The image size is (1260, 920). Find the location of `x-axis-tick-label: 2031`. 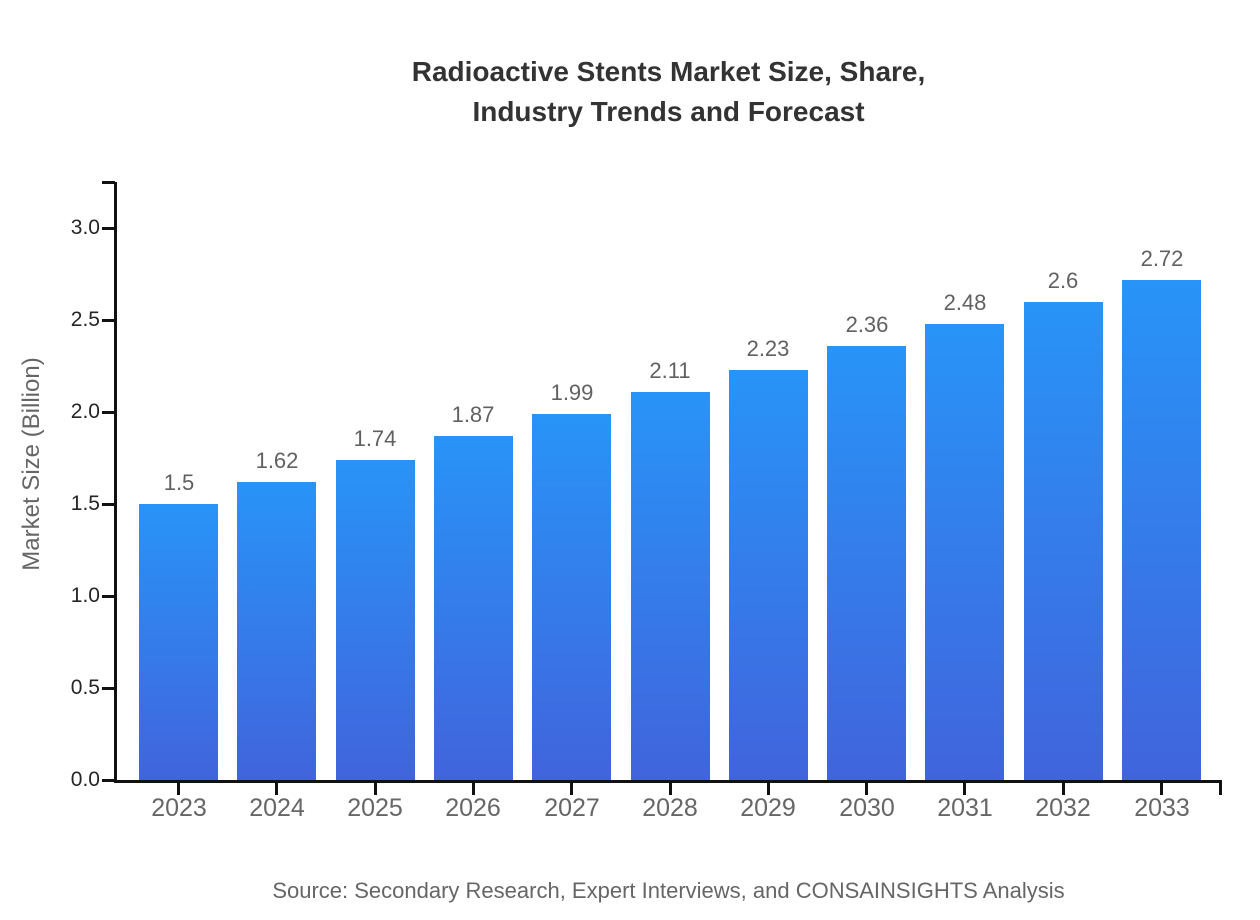

x-axis-tick-label: 2031 is located at coordinates (965, 808).